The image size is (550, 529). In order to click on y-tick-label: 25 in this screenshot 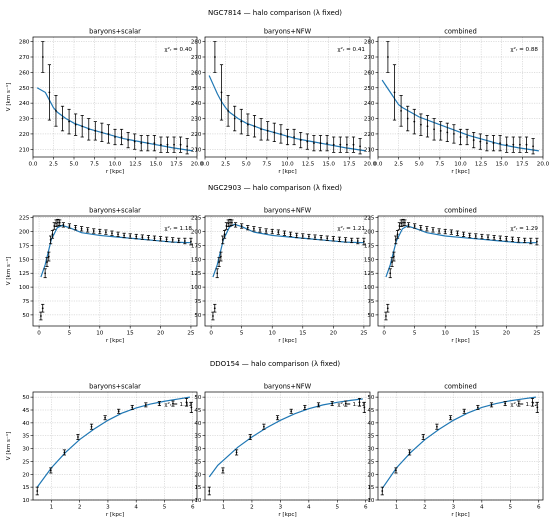, I will do `click(198, 462)`.